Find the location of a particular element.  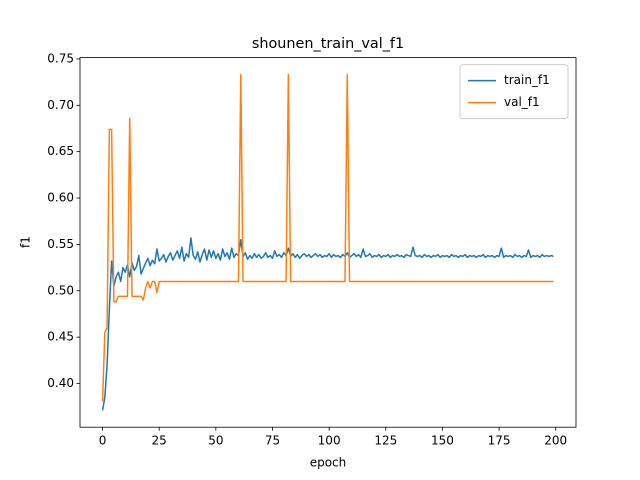

x-tick-label: 125 is located at coordinates (385, 441).